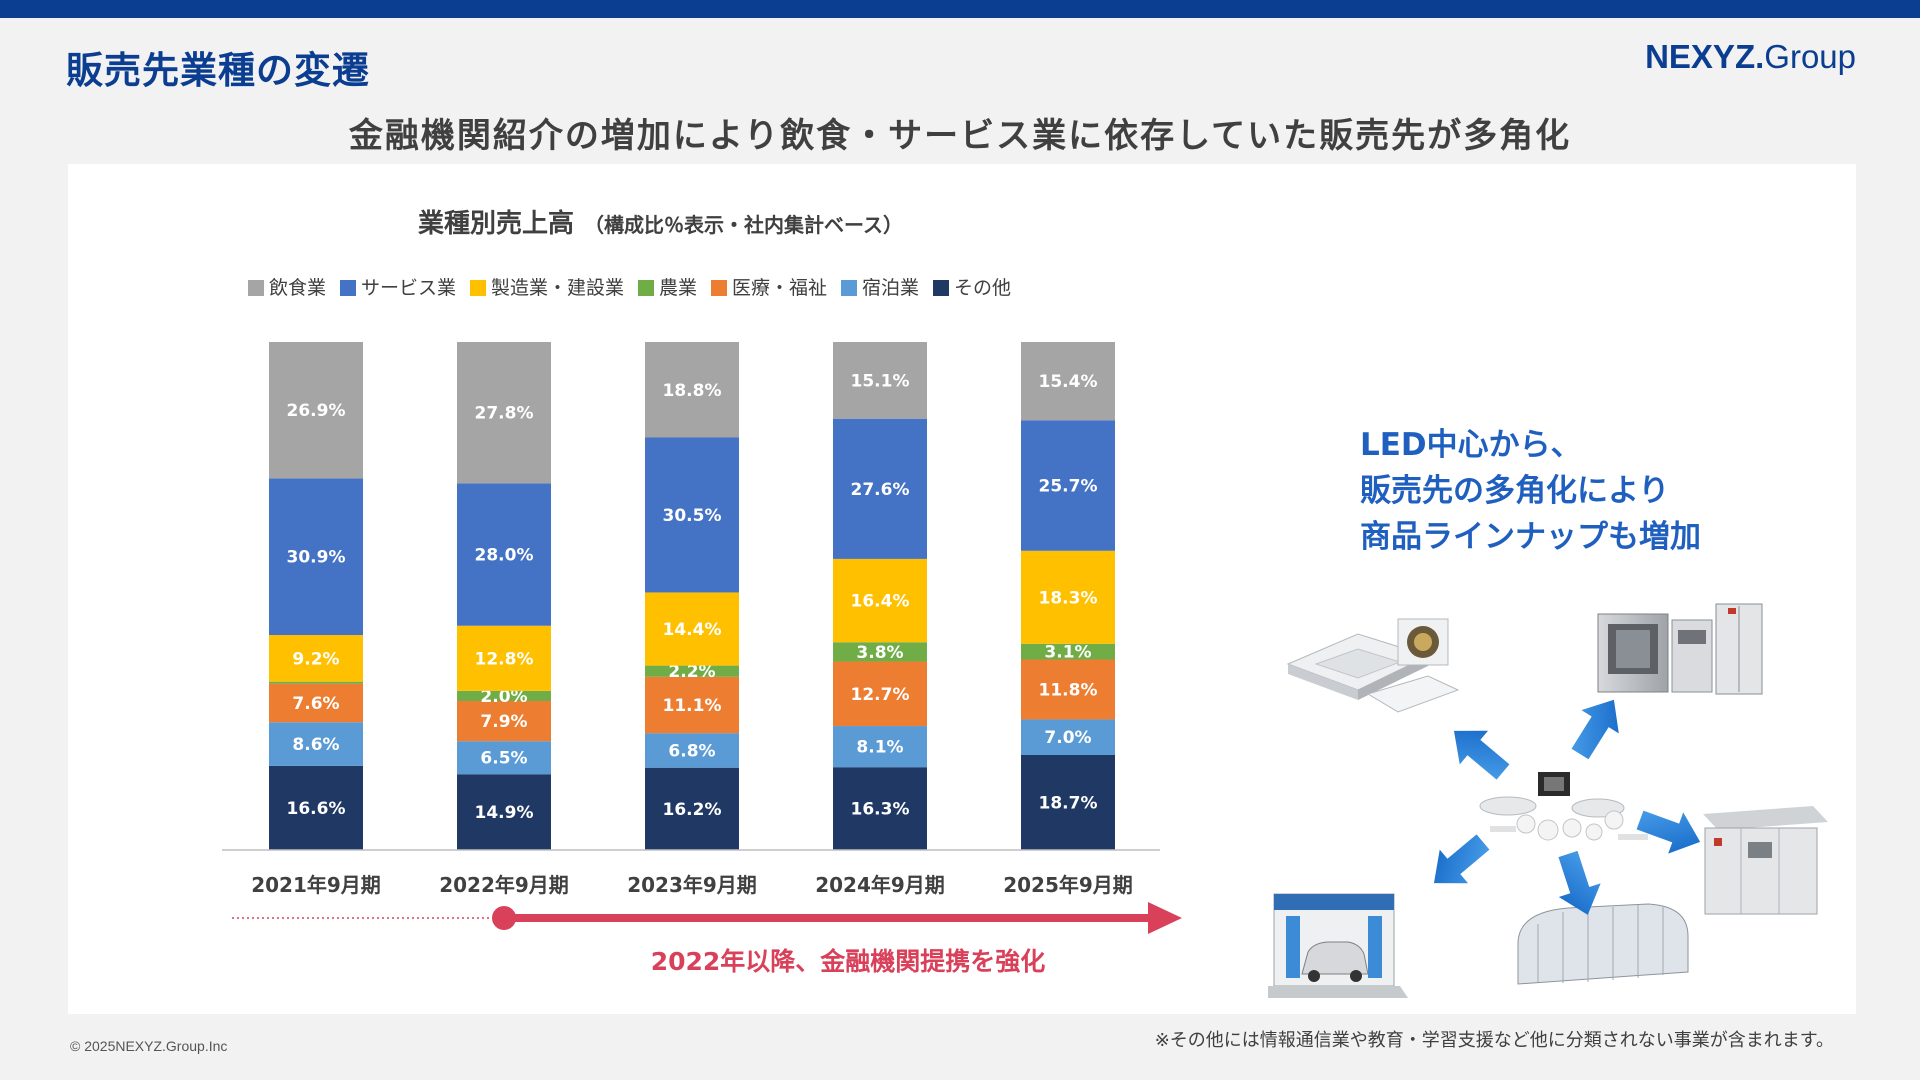 Image resolution: width=1920 pixels, height=1080 pixels. I want to click on logo: NEXYZ.Group, so click(1750, 57).